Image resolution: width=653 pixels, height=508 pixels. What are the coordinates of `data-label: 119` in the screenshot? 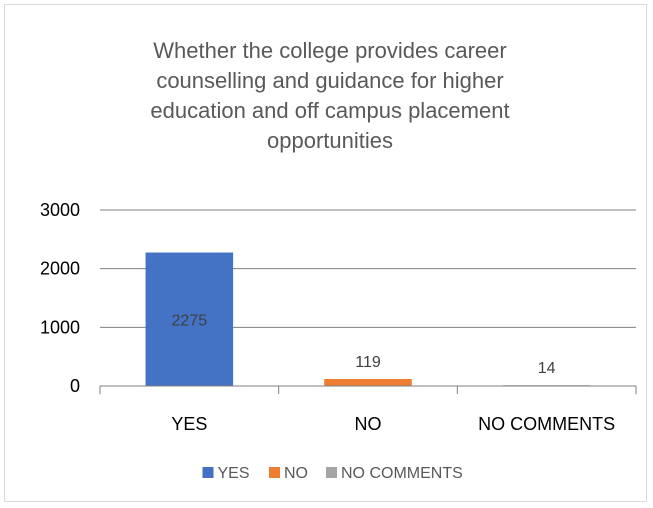 It's located at (368, 362).